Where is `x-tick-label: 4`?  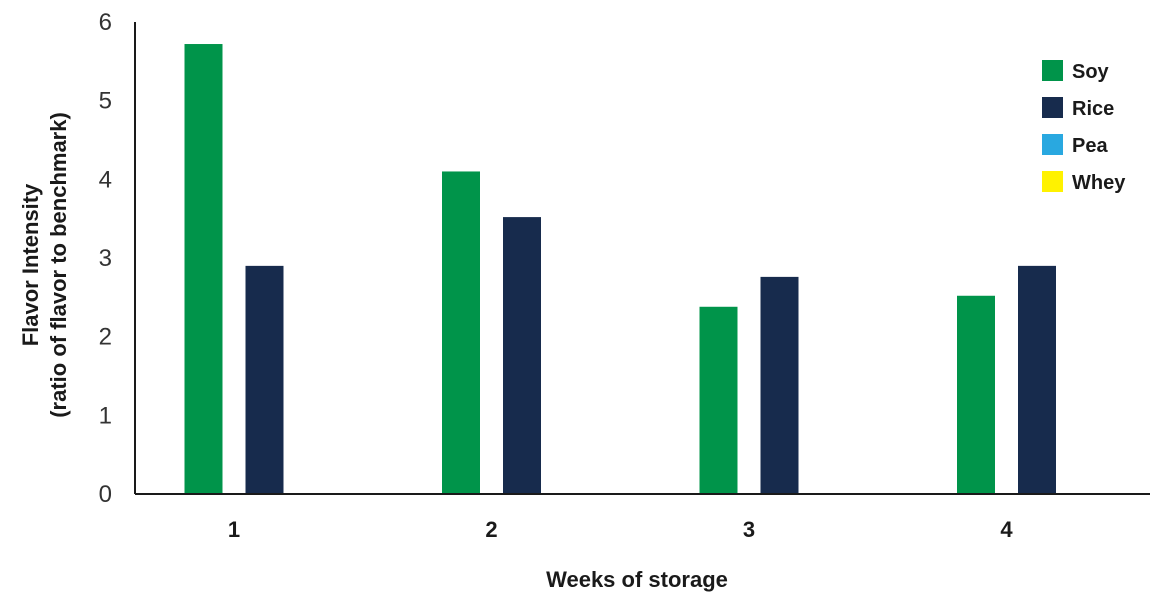 x-tick-label: 4 is located at coordinates (1006, 529).